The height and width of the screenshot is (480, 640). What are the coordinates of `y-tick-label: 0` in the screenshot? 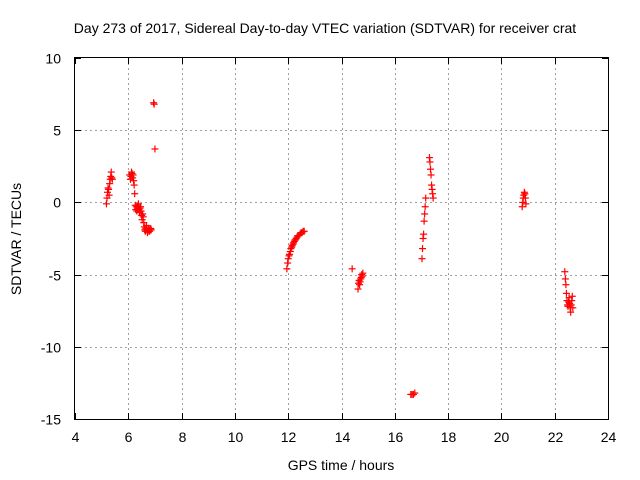 It's located at (57, 203).